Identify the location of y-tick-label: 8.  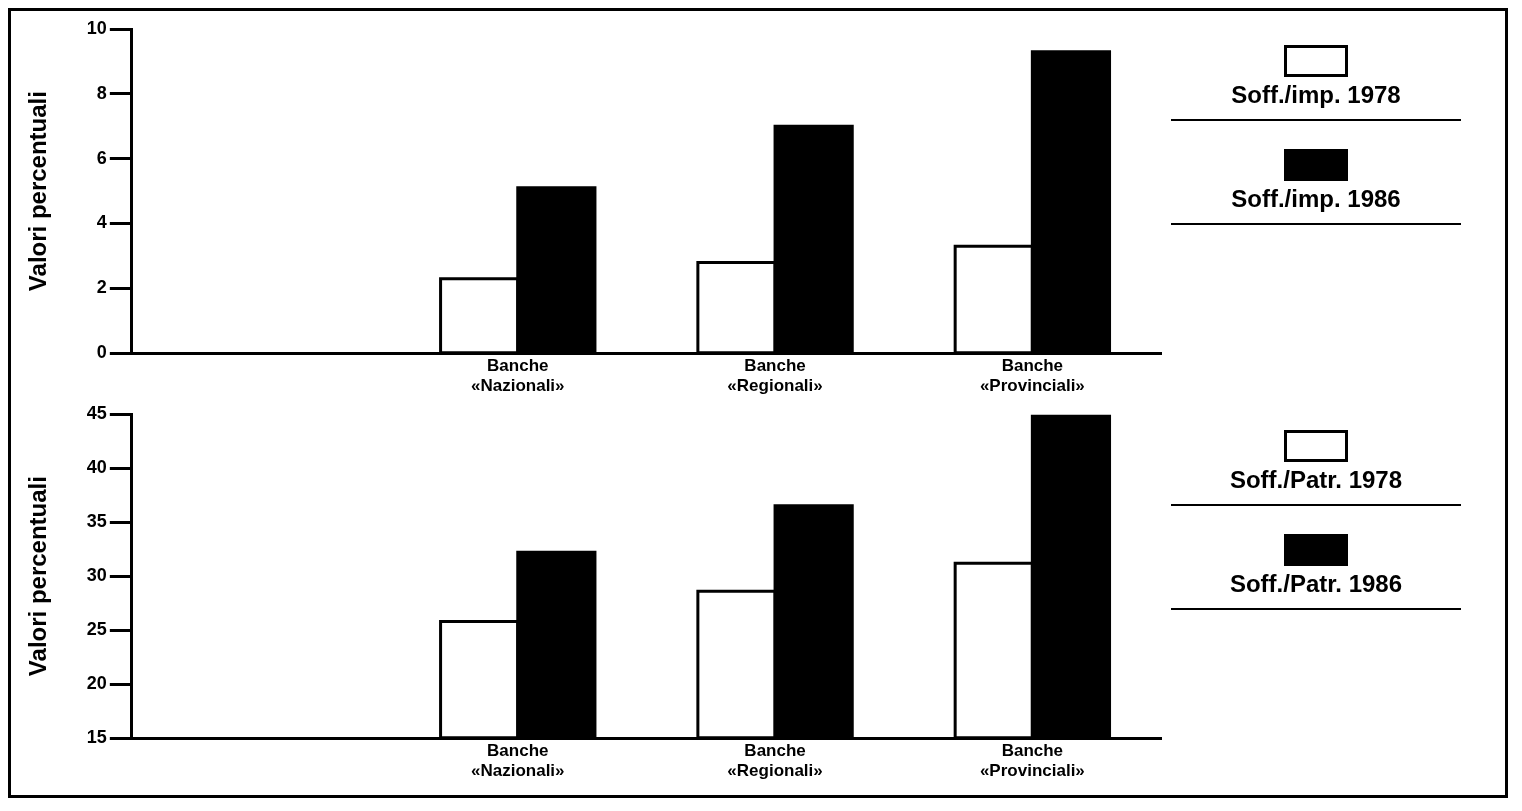
(101, 92).